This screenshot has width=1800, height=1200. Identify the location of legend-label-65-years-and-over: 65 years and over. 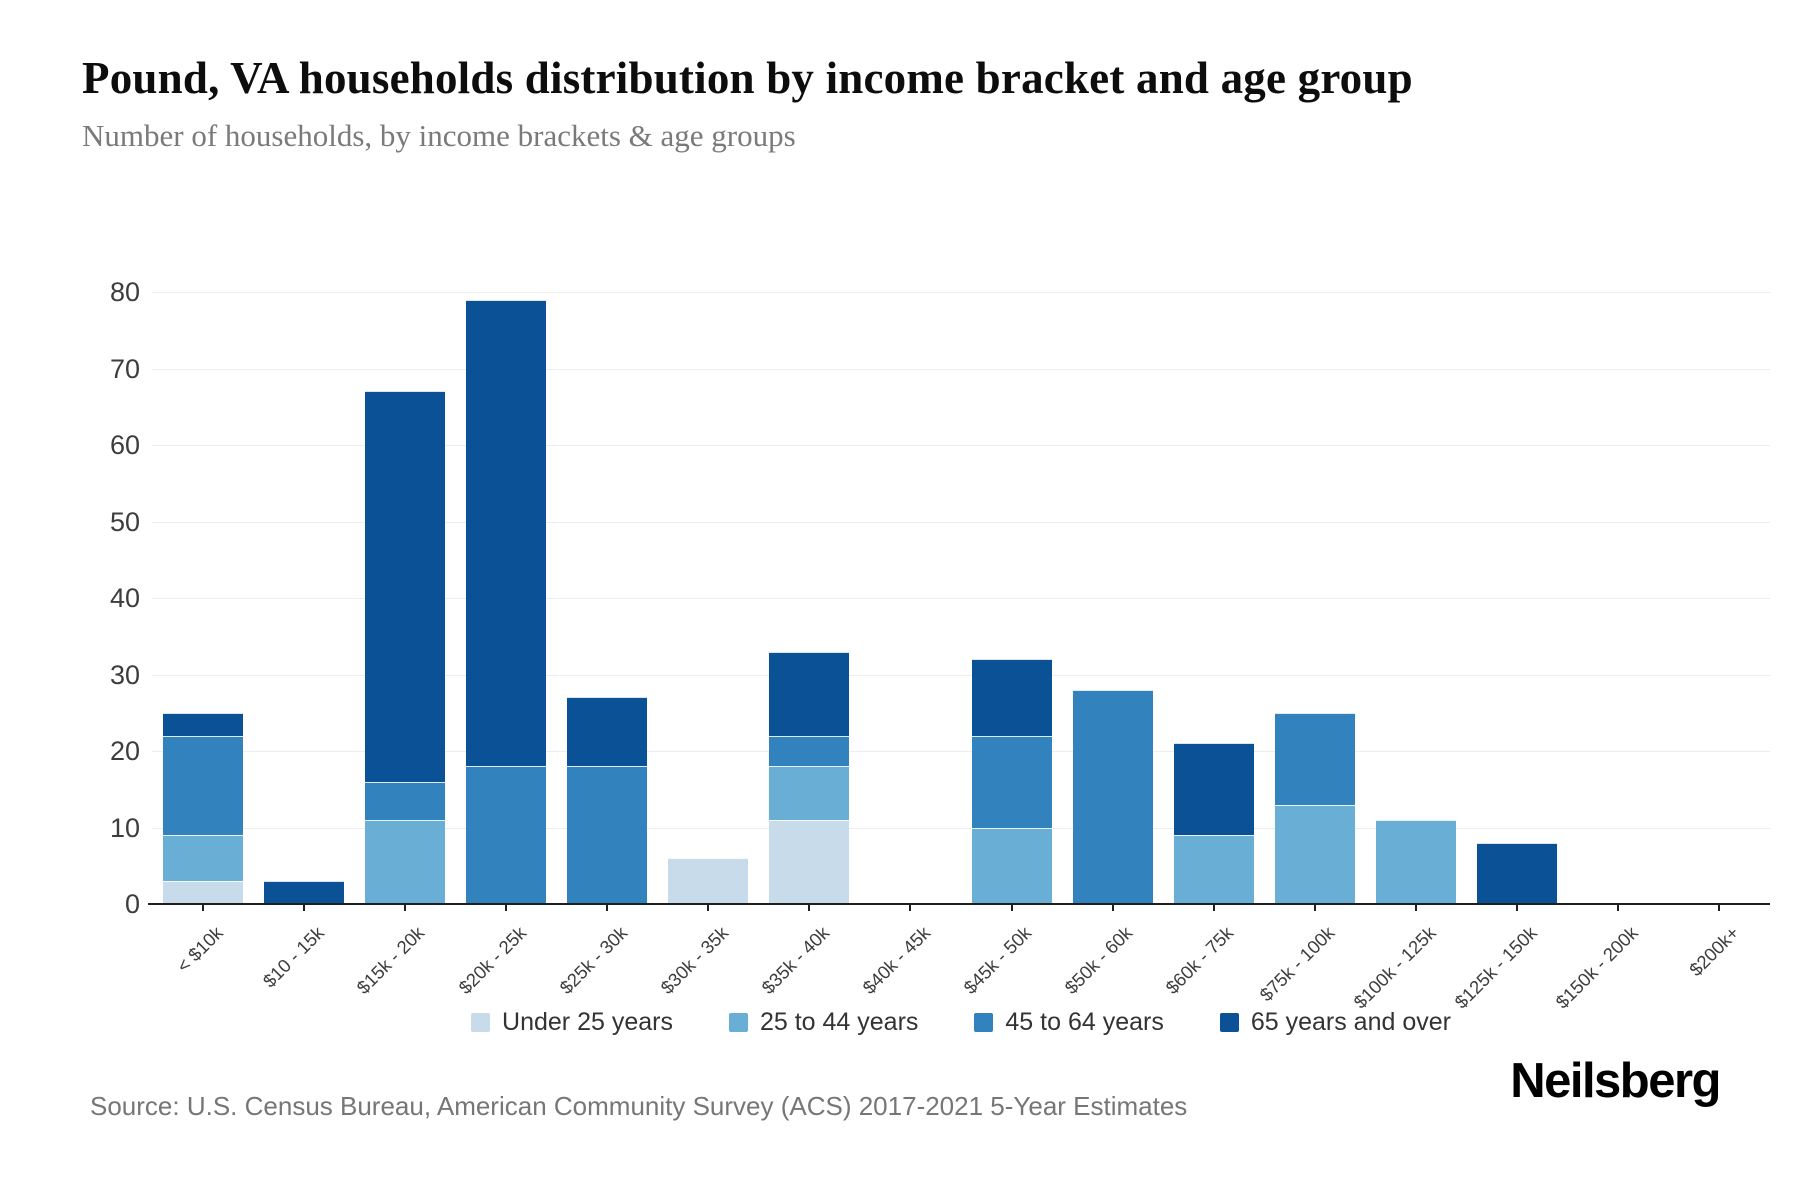
(1350, 1022).